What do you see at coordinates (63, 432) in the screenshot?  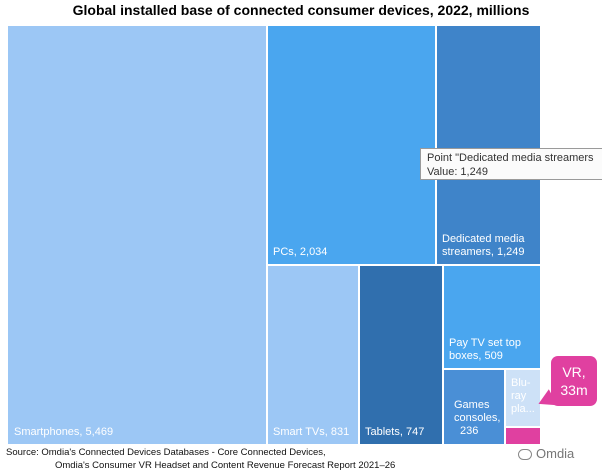 I see `tile-label-smartphones: Smartphones, 5,469` at bounding box center [63, 432].